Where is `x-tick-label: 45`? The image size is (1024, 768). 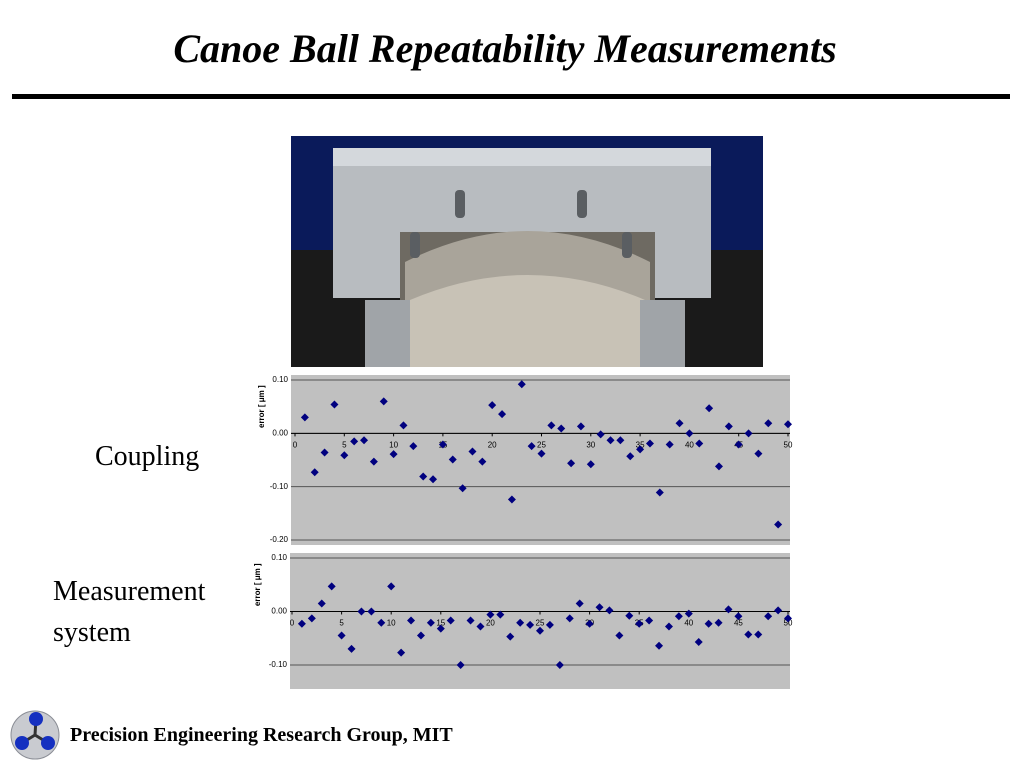
x-tick-label: 45 is located at coordinates (738, 623).